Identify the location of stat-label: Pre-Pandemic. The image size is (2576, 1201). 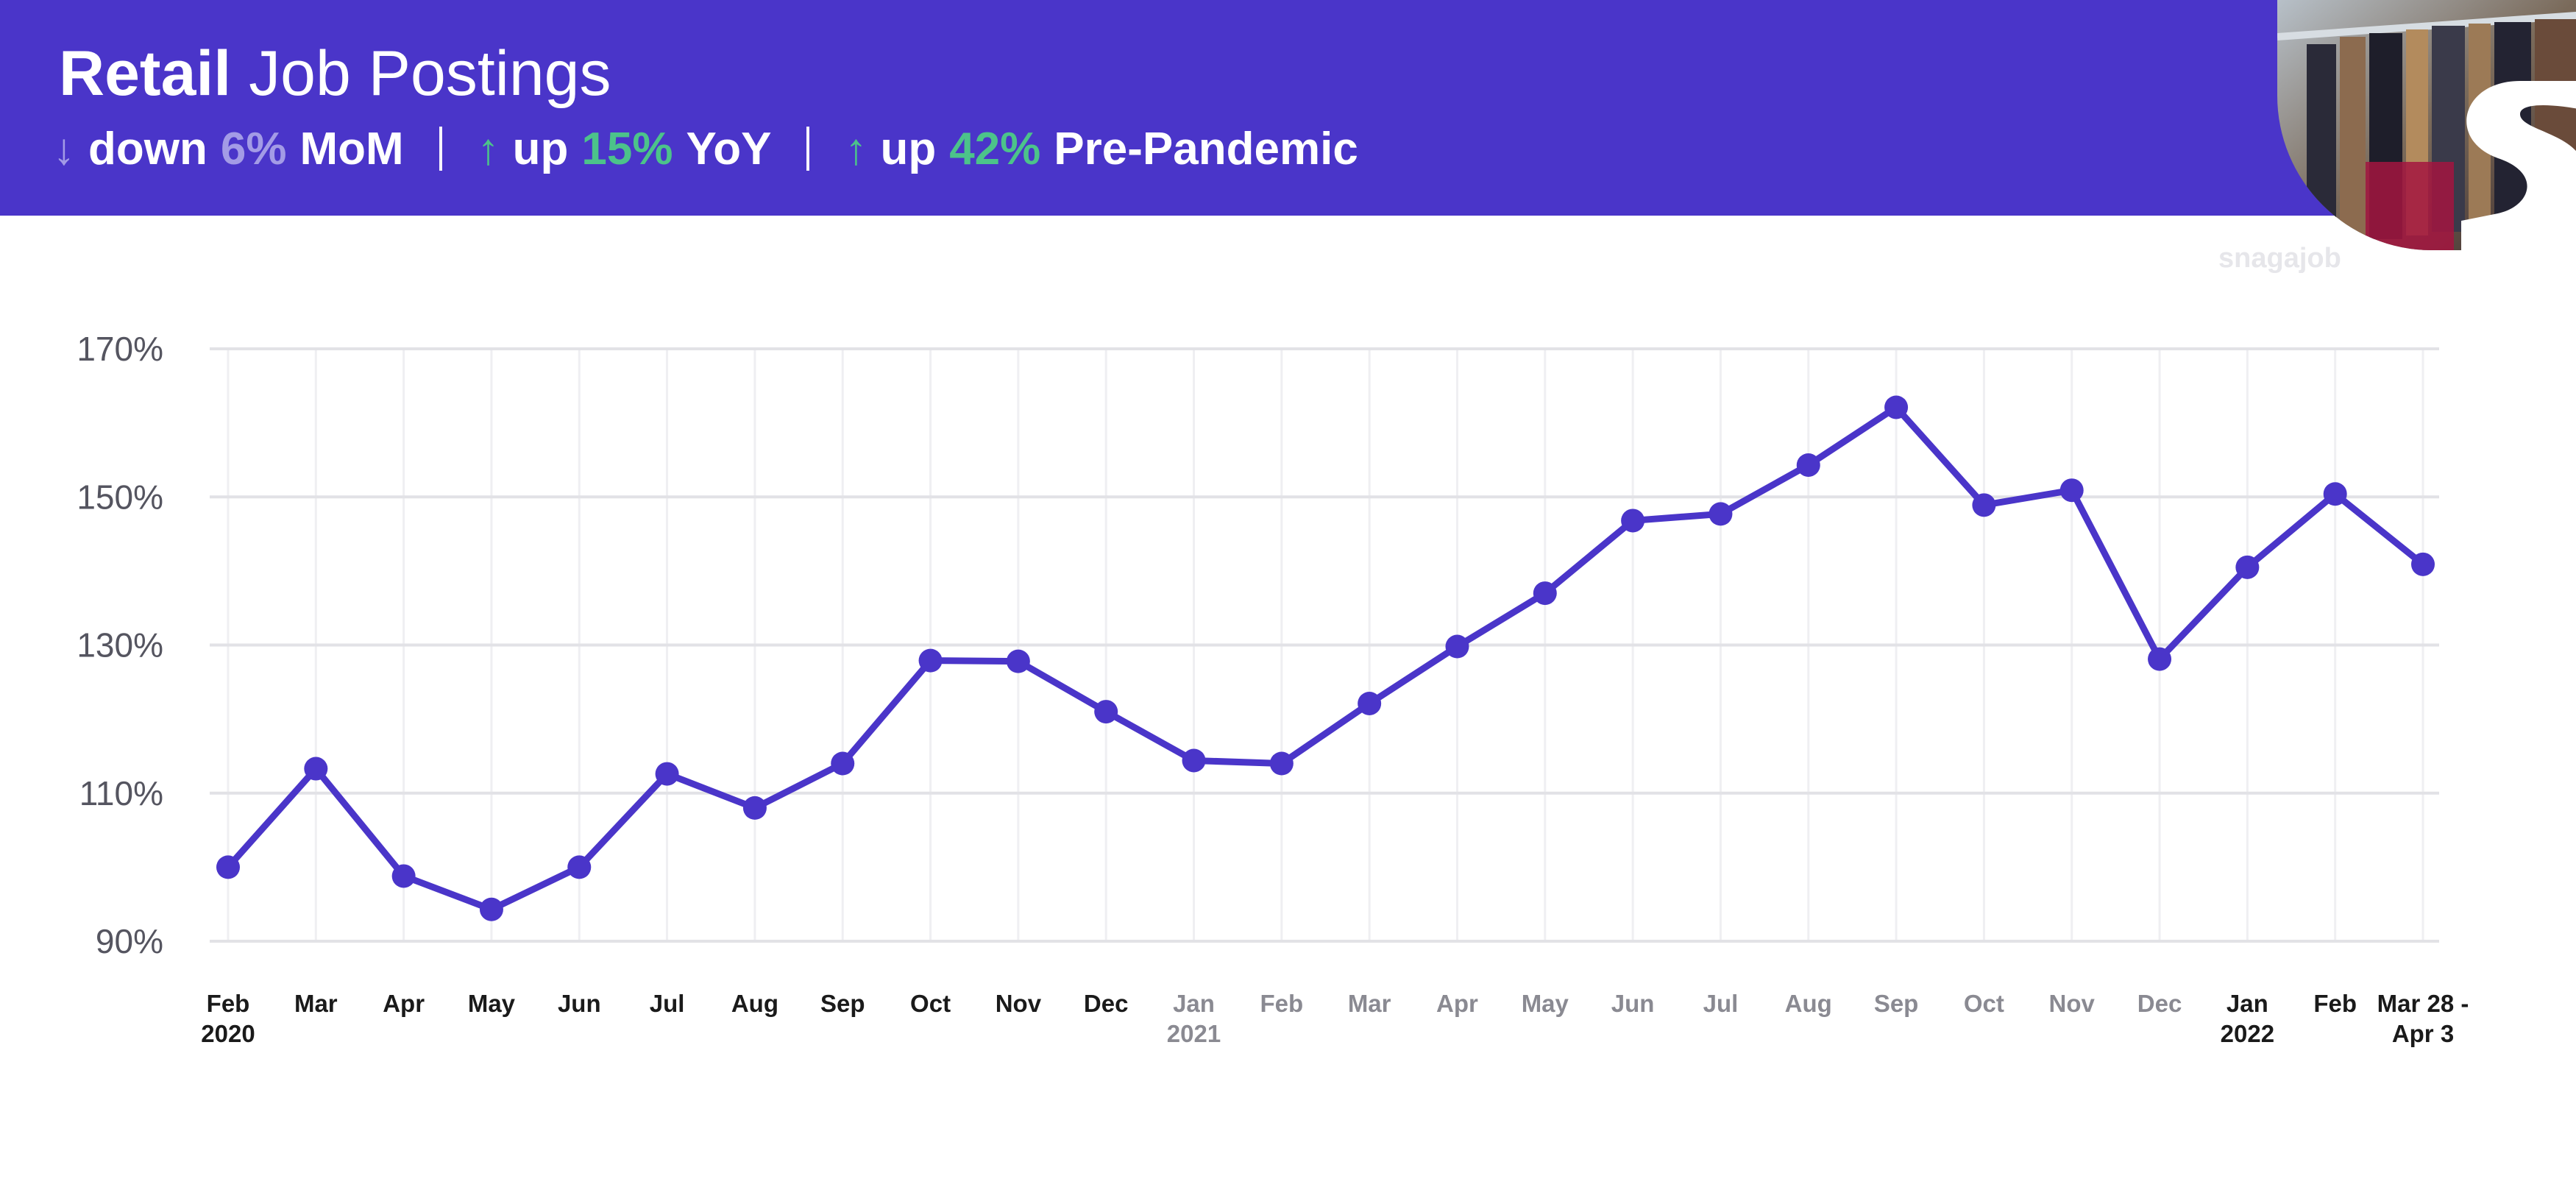
(1206, 149).